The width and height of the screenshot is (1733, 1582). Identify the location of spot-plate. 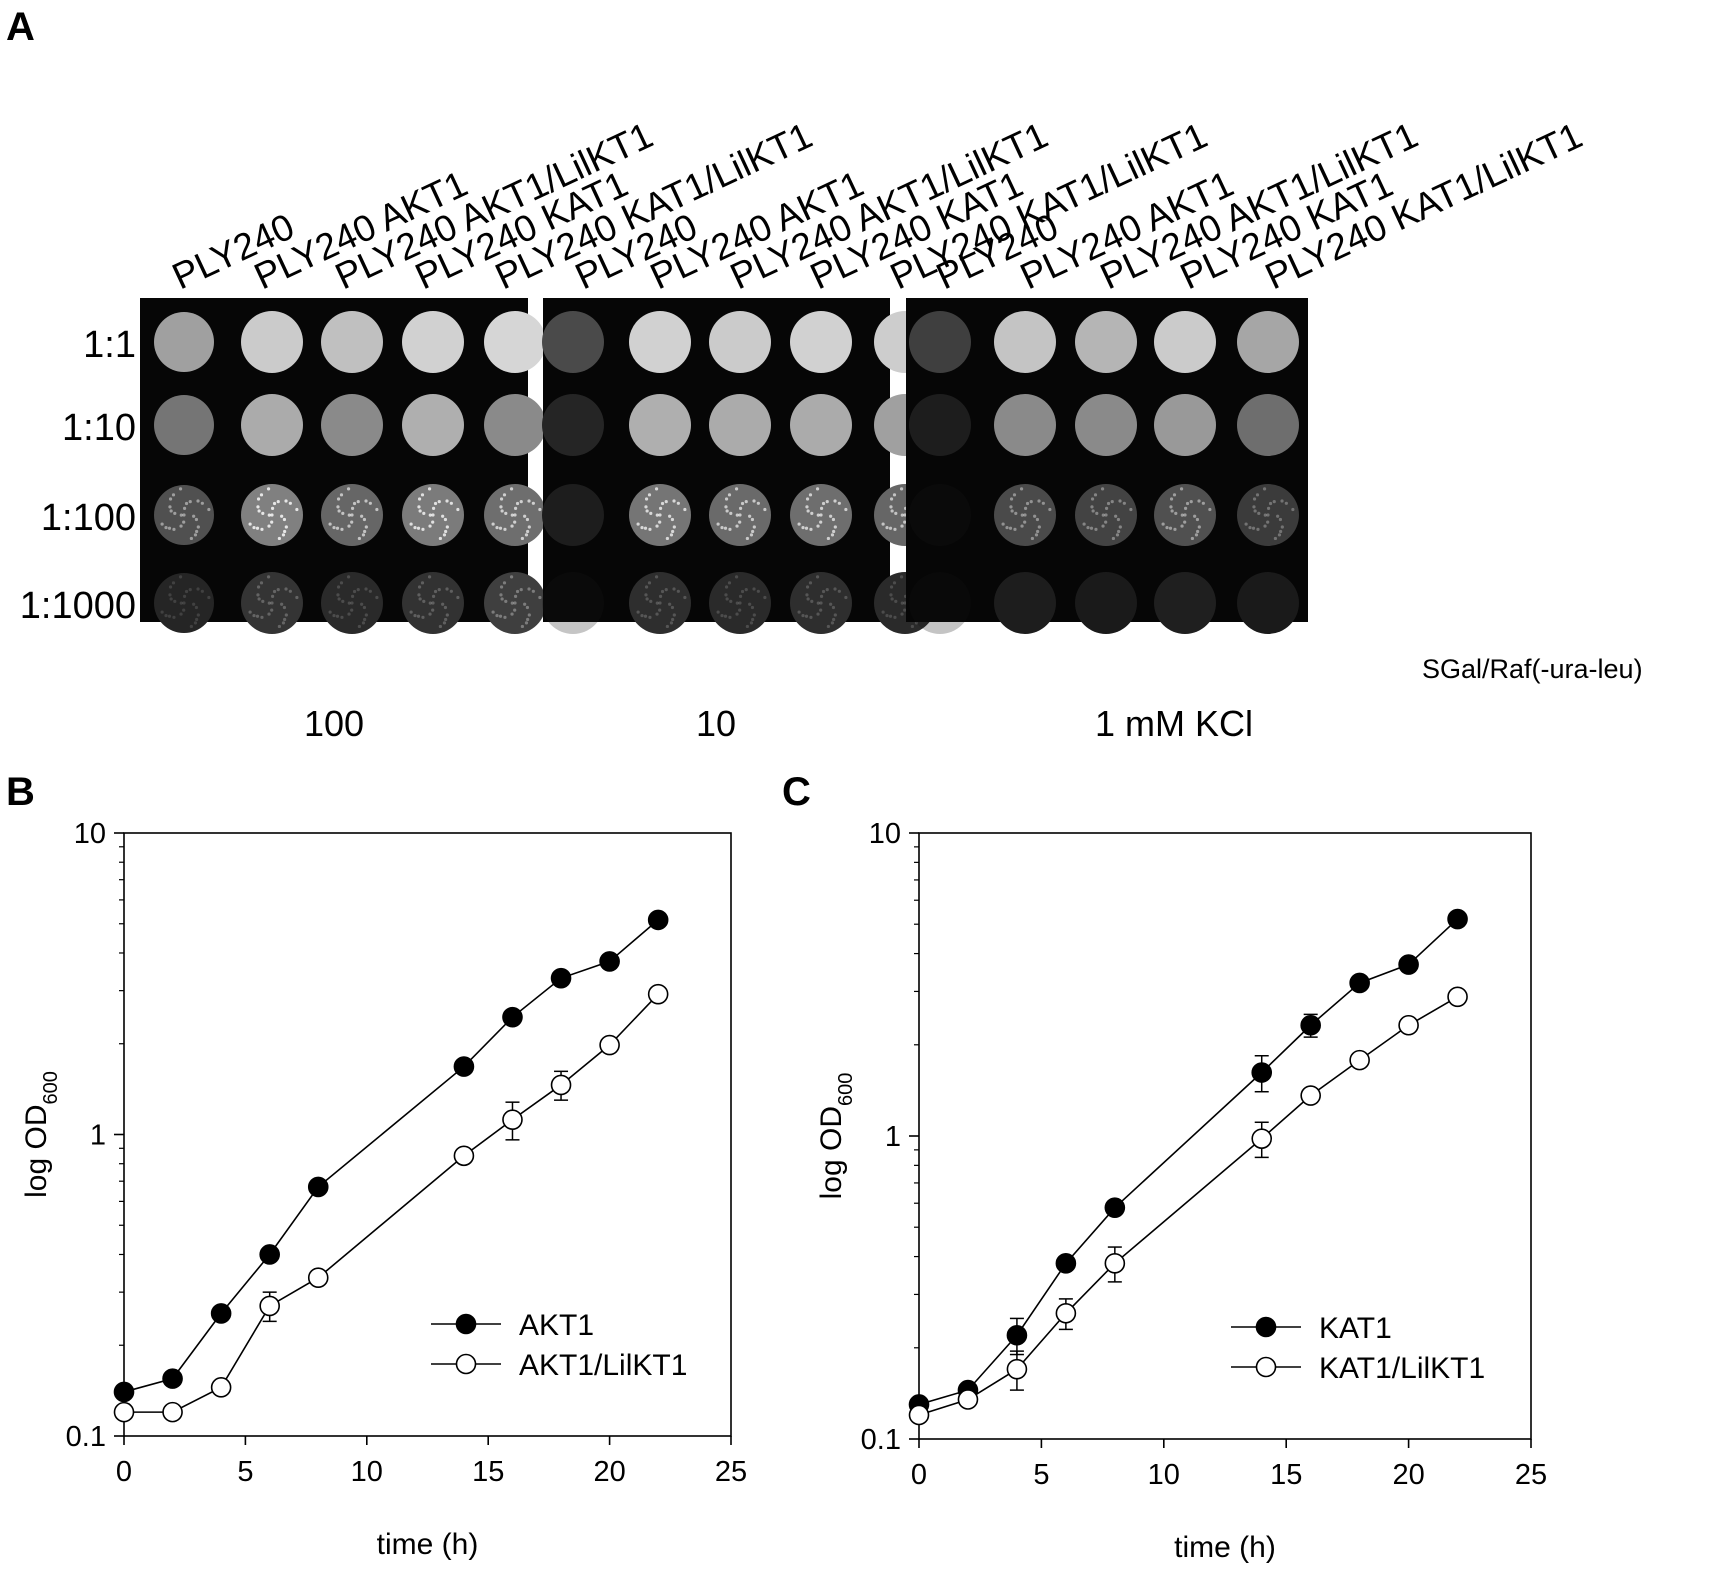
(739, 466).